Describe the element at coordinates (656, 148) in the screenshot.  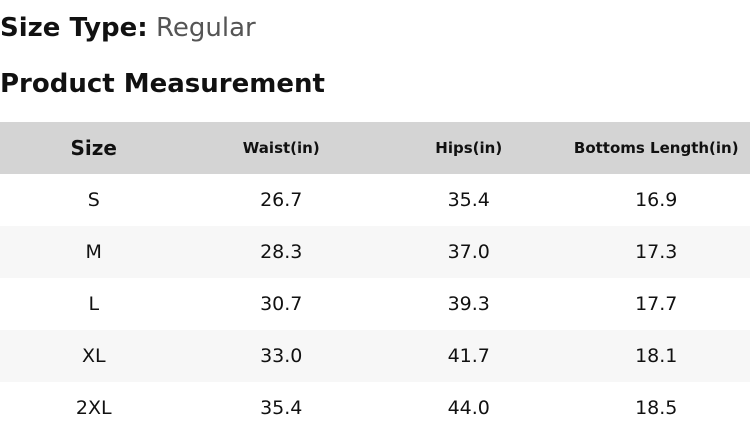
I see `header-bottoms-length: Bottoms Length(in)` at that location.